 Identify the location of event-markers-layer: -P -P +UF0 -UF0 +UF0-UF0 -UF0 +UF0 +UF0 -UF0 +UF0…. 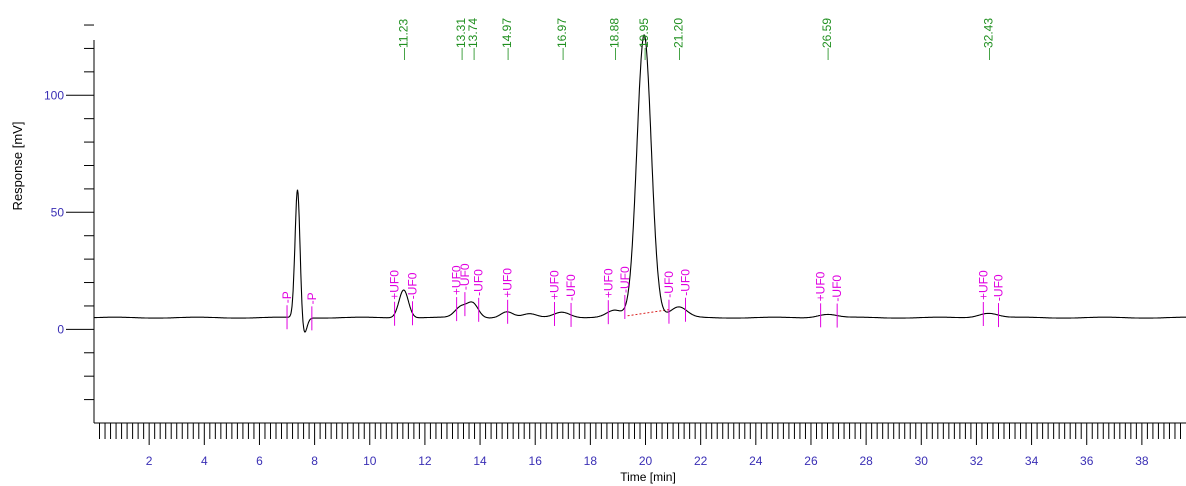
(642, 297).